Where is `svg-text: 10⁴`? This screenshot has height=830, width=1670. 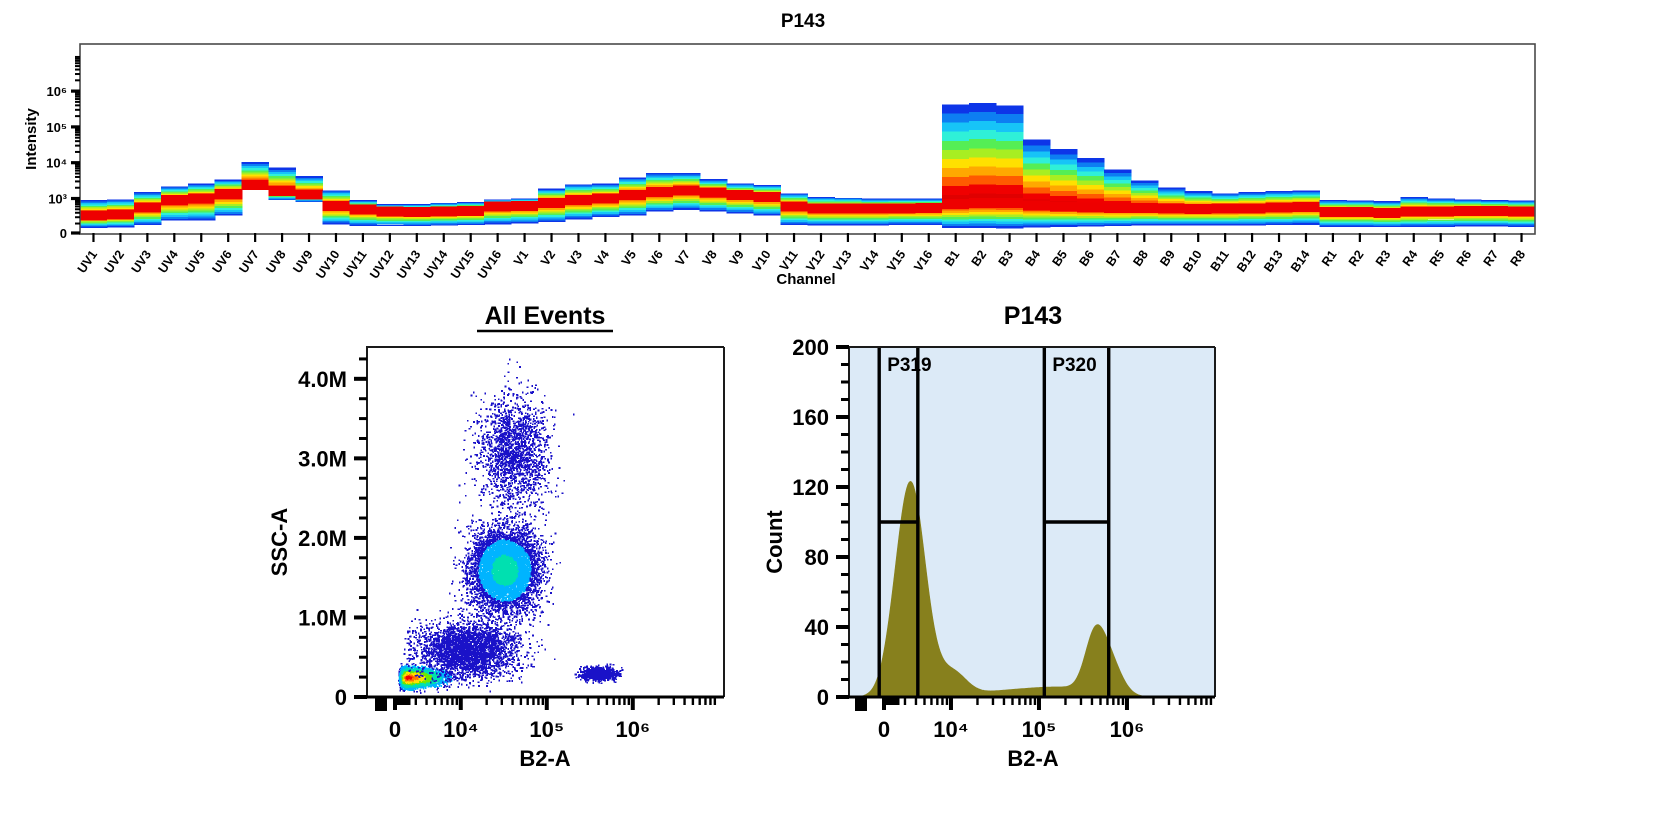 svg-text: 10⁴ is located at coordinates (56, 163).